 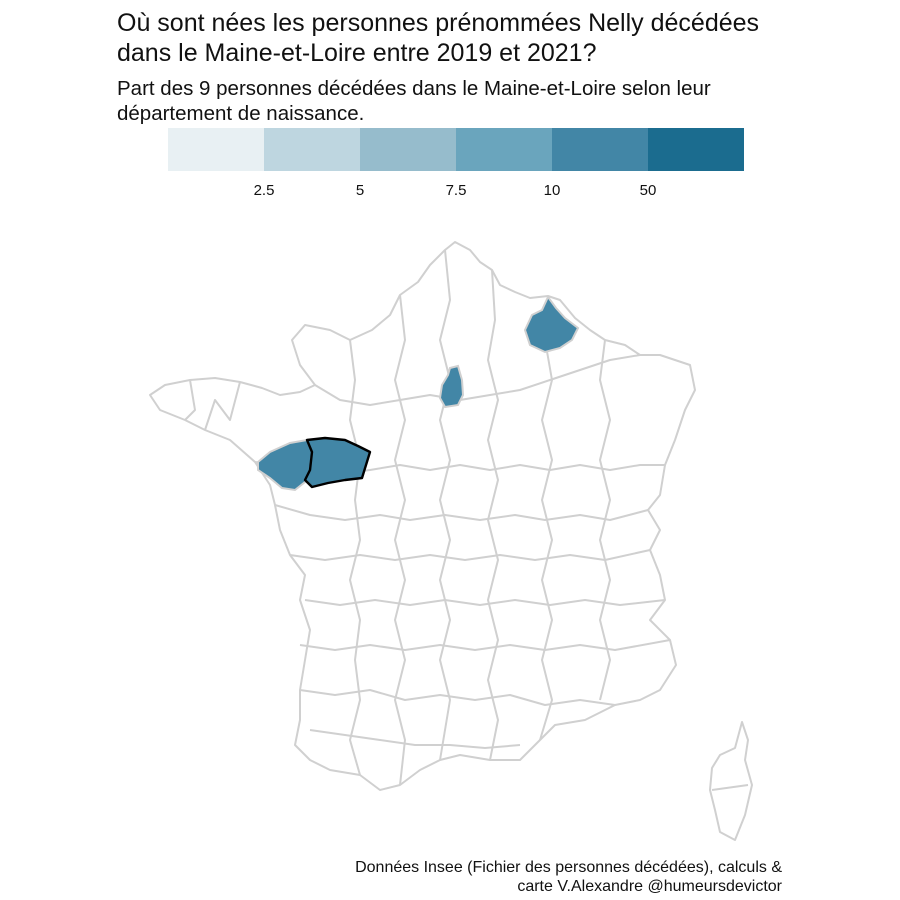 I want to click on legend-break-label: 5, so click(x=360, y=190).